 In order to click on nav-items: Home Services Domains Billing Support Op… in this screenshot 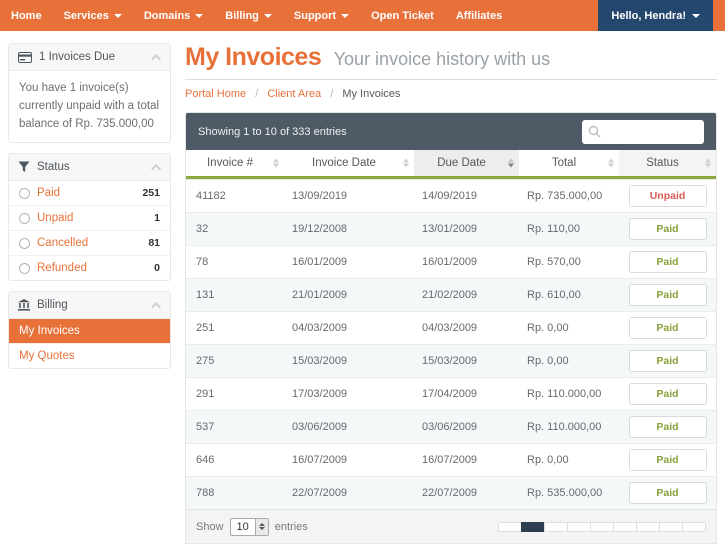, I will do `click(256, 15)`.